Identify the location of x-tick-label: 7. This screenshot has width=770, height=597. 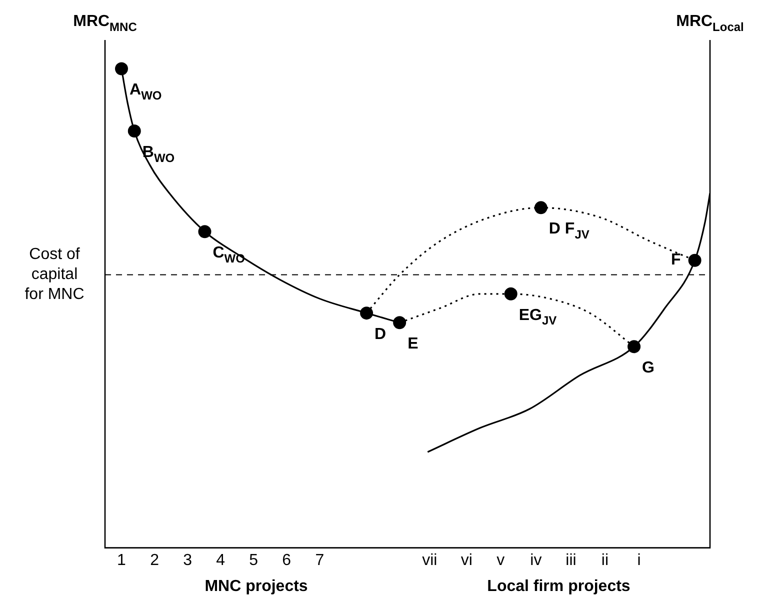
(319, 560).